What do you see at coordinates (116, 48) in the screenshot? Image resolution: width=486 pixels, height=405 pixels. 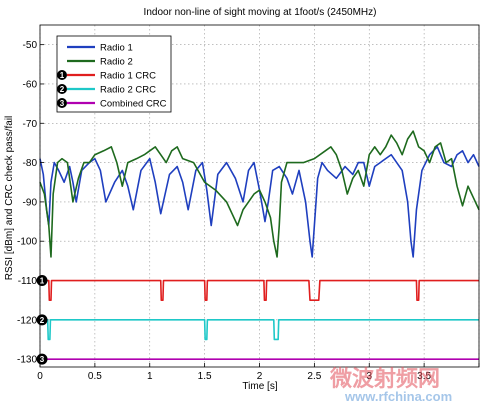 I see `legend-label-0: Radio 1` at bounding box center [116, 48].